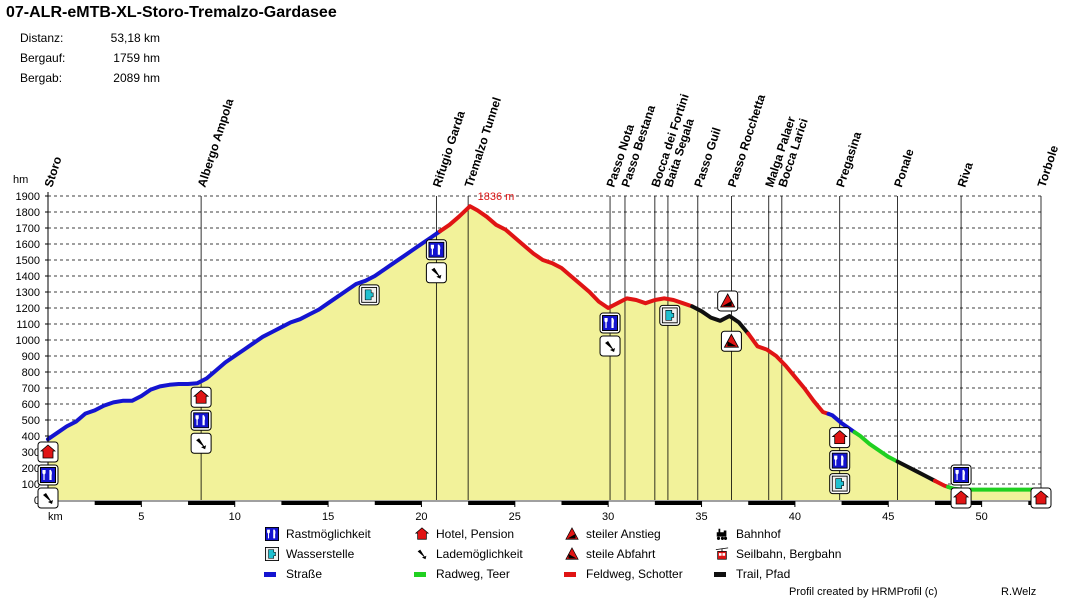  What do you see at coordinates (468, 554) in the screenshot?
I see `legend-item-charging: Lademöglichkeit` at bounding box center [468, 554].